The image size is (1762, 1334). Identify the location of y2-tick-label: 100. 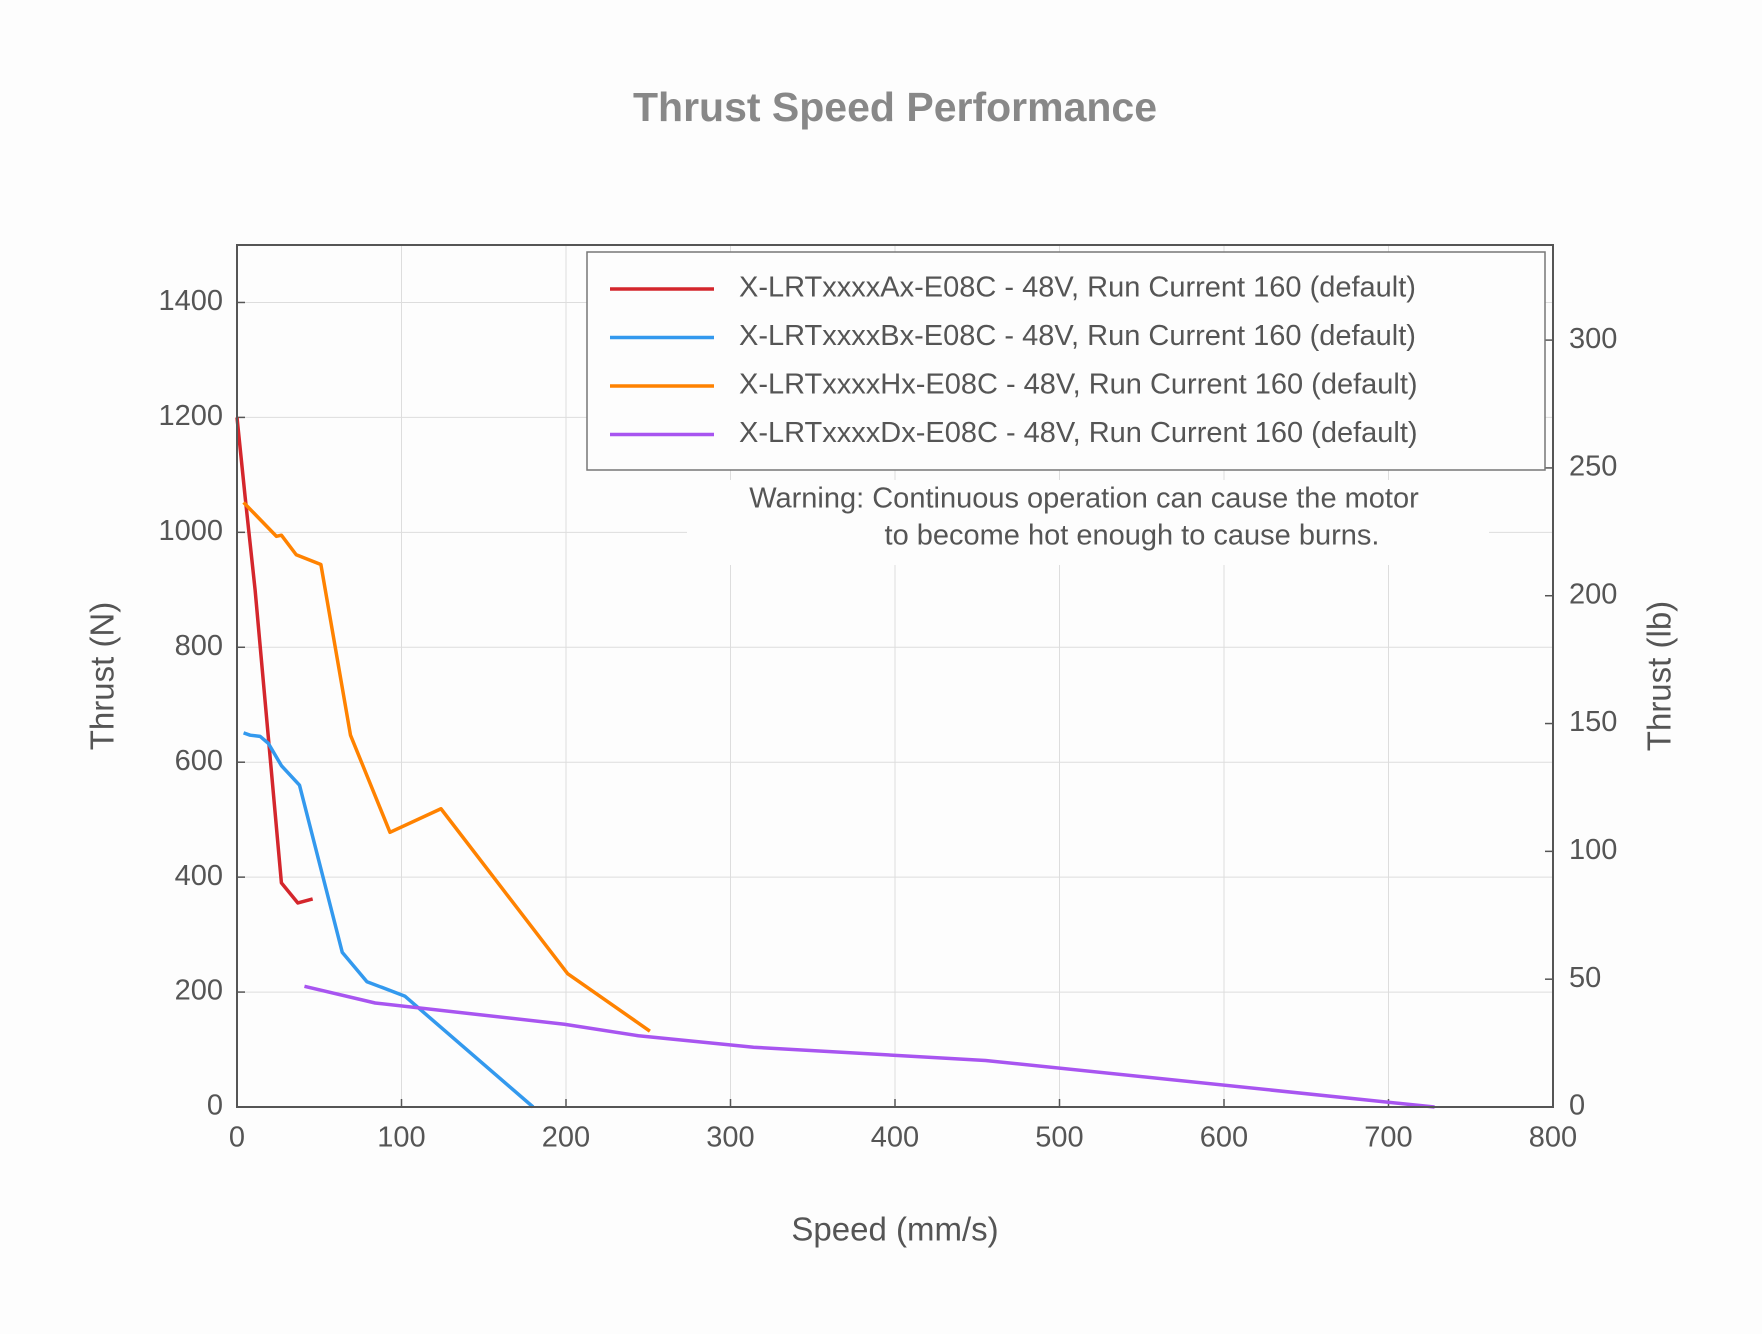
(1593, 850).